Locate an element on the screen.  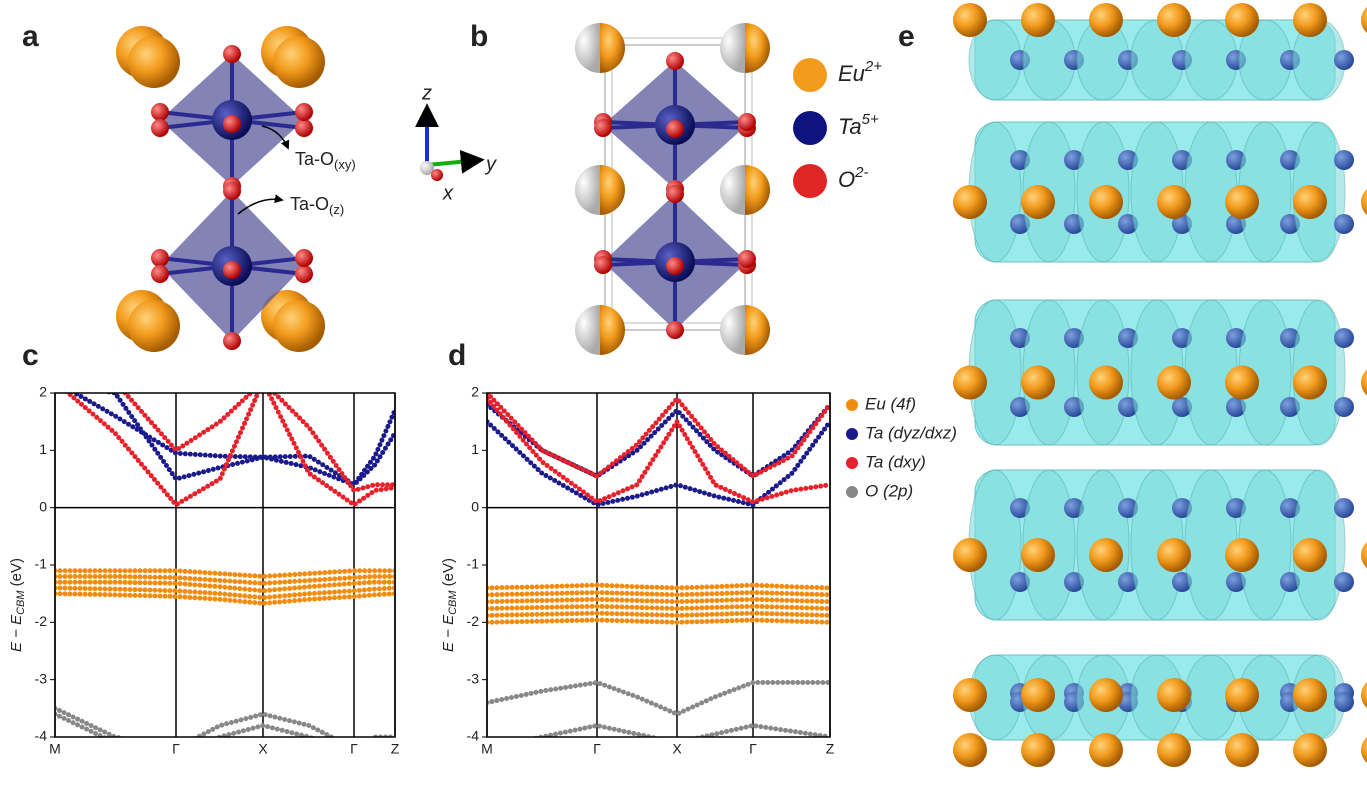
panel-label: d is located at coordinates (457, 355).